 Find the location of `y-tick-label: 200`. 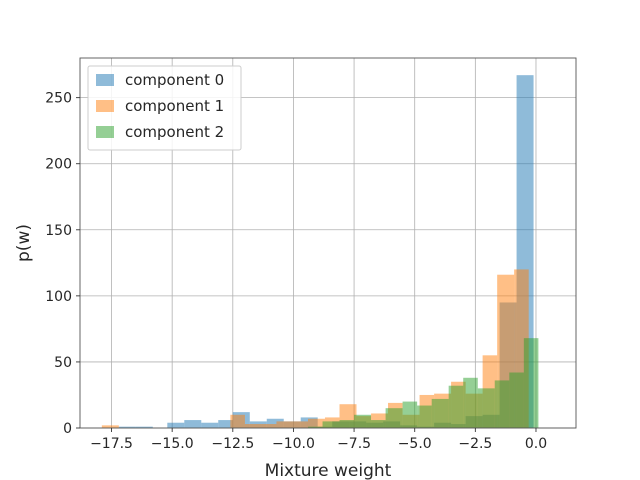

y-tick-label: 200 is located at coordinates (58, 165).